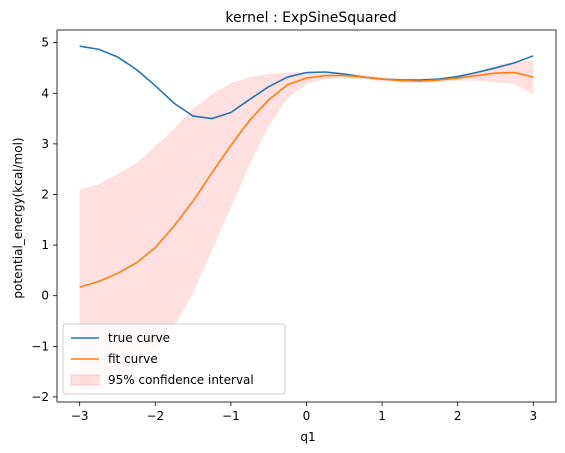  I want to click on legend-box, so click(174, 359).